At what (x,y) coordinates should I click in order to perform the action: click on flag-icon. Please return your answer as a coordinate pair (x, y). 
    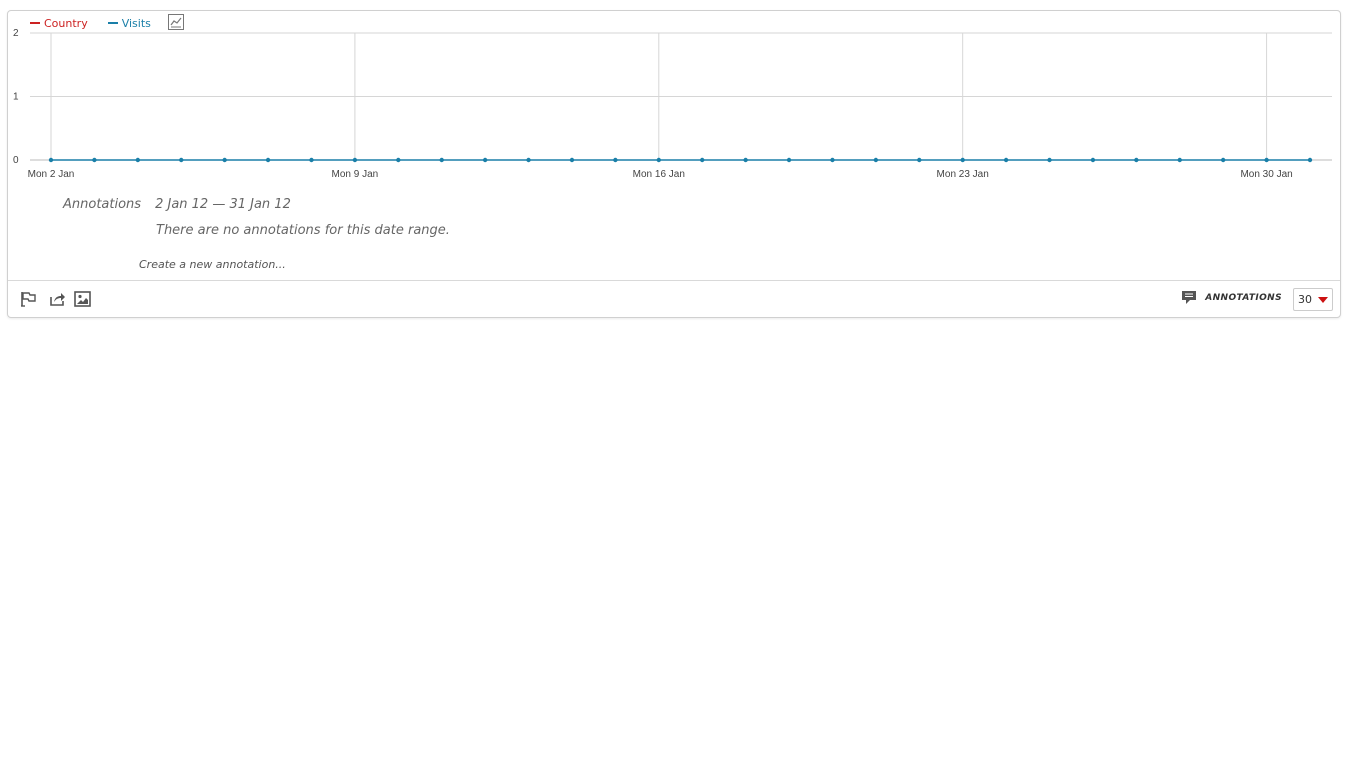
    Looking at the image, I should click on (28, 299).